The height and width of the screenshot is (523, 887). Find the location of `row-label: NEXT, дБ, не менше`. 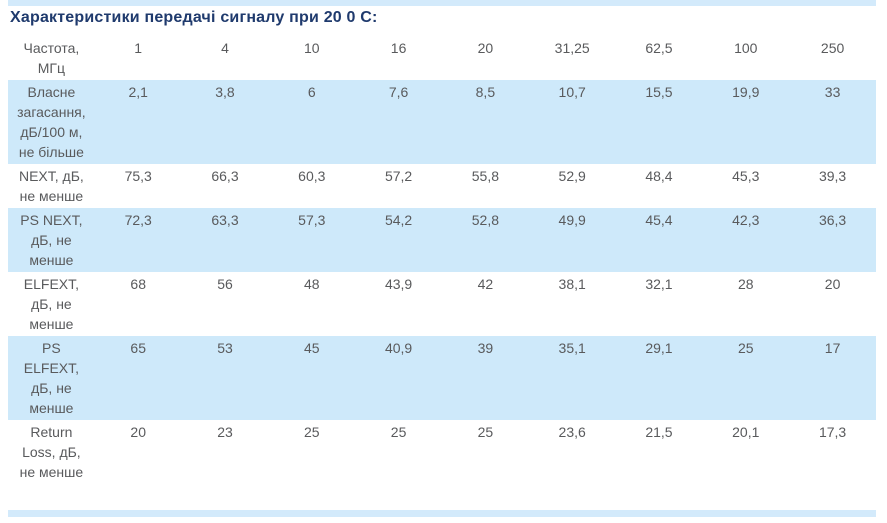

row-label: NEXT, дБ, не менше is located at coordinates (51, 186).